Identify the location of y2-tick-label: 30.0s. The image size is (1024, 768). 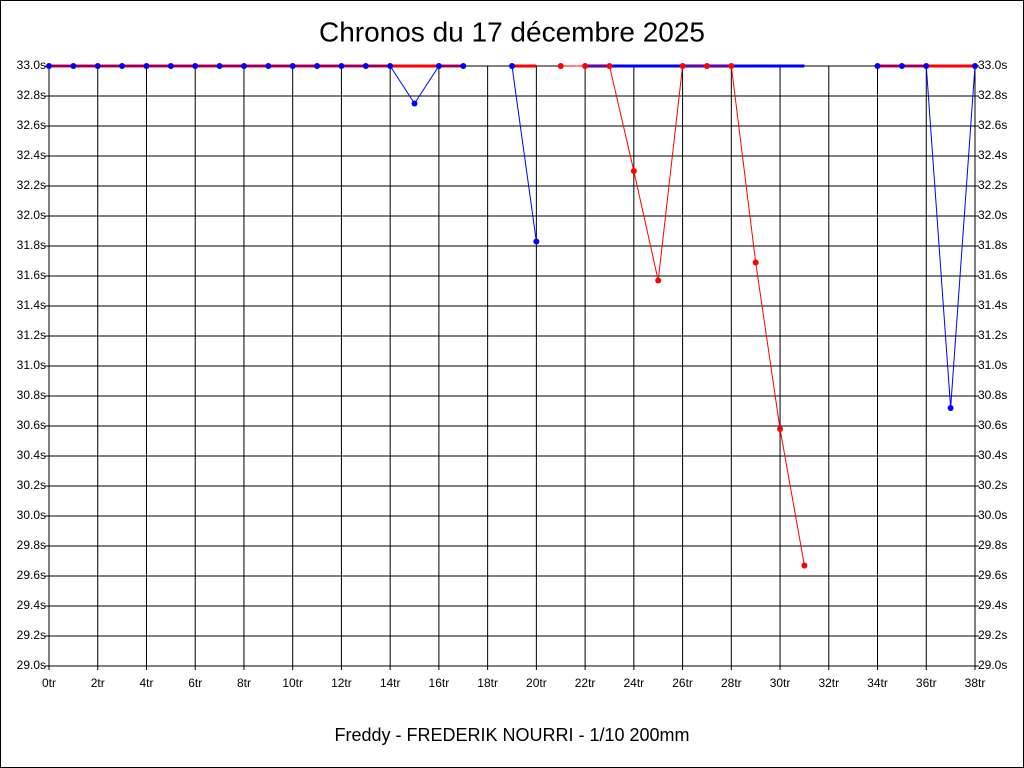
(992, 515).